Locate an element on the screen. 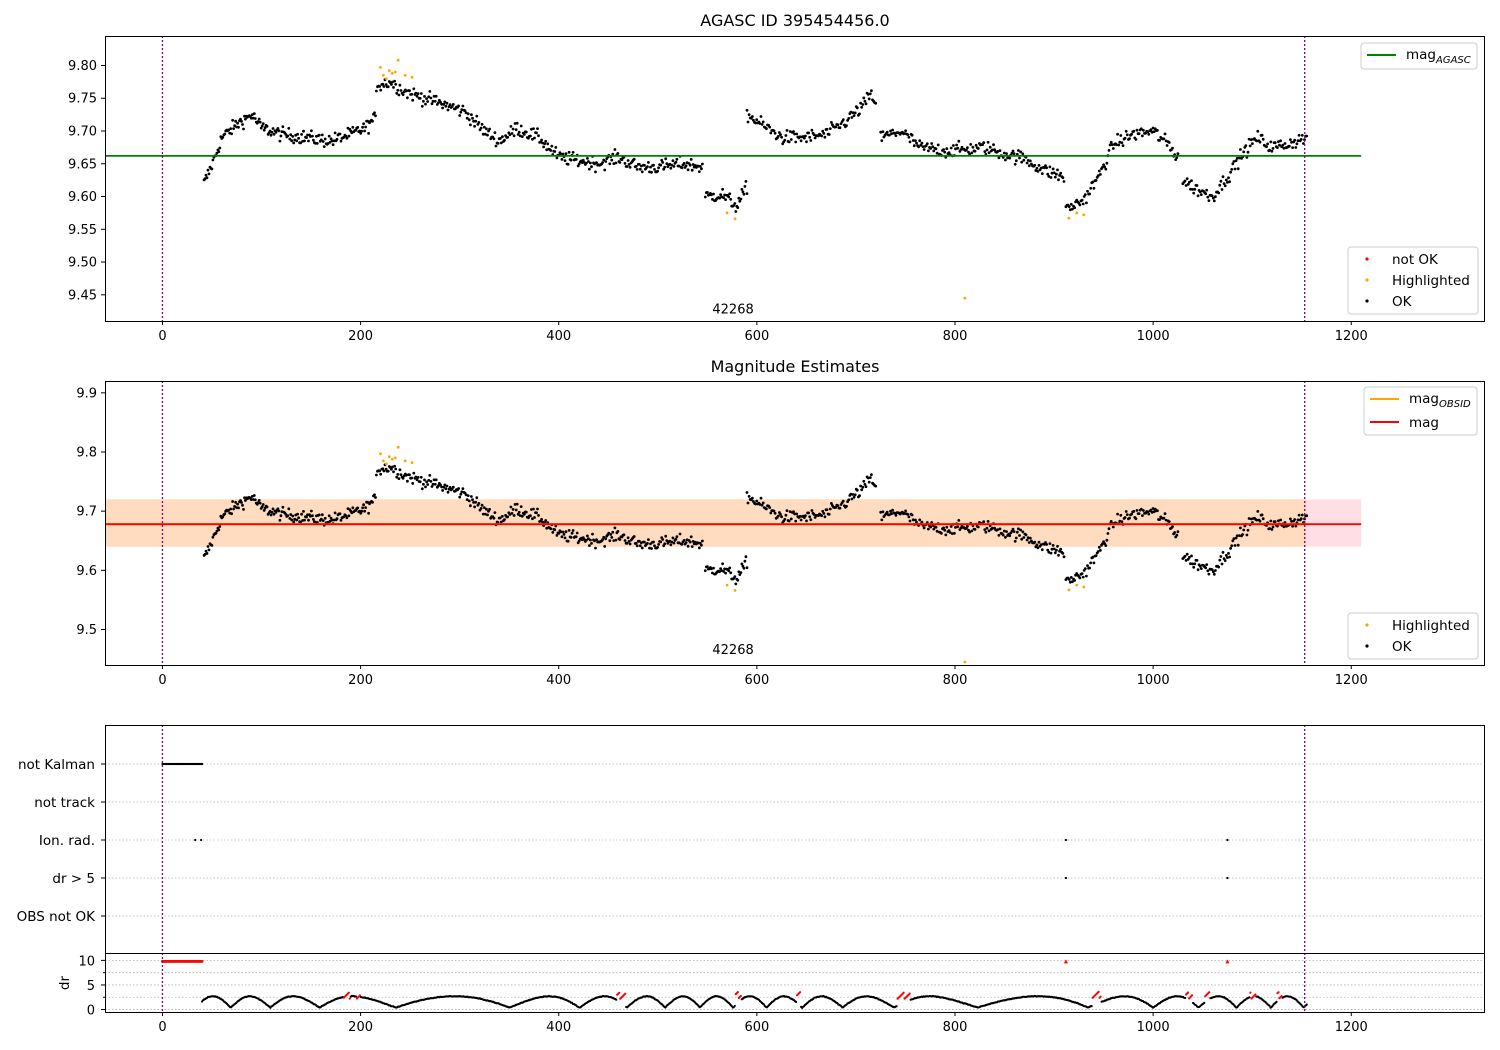 This screenshot has height=1050, width=1500. y-tick-label: 9.70 is located at coordinates (82, 132).